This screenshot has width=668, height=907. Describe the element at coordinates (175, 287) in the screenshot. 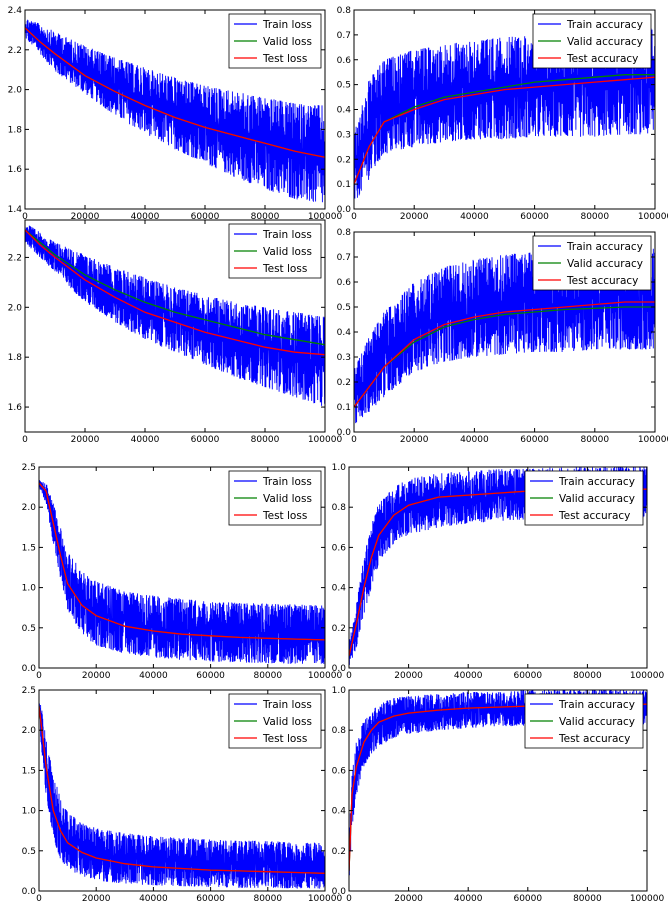

I see `valid-series-line` at that location.